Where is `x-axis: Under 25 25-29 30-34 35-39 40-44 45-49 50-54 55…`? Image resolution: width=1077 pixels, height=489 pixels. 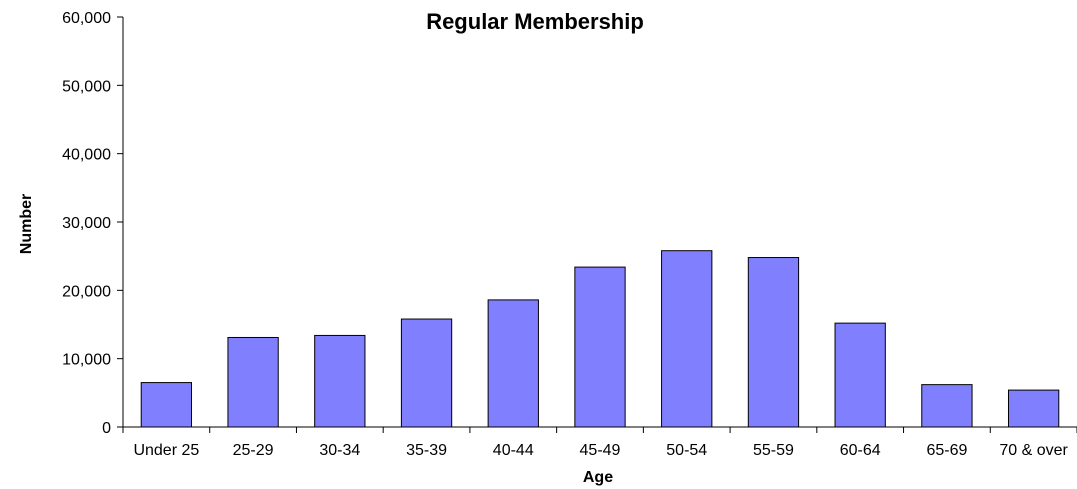 x-axis: Under 25 25-29 30-34 35-39 40-44 45-49 50-54 55… is located at coordinates (599, 442).